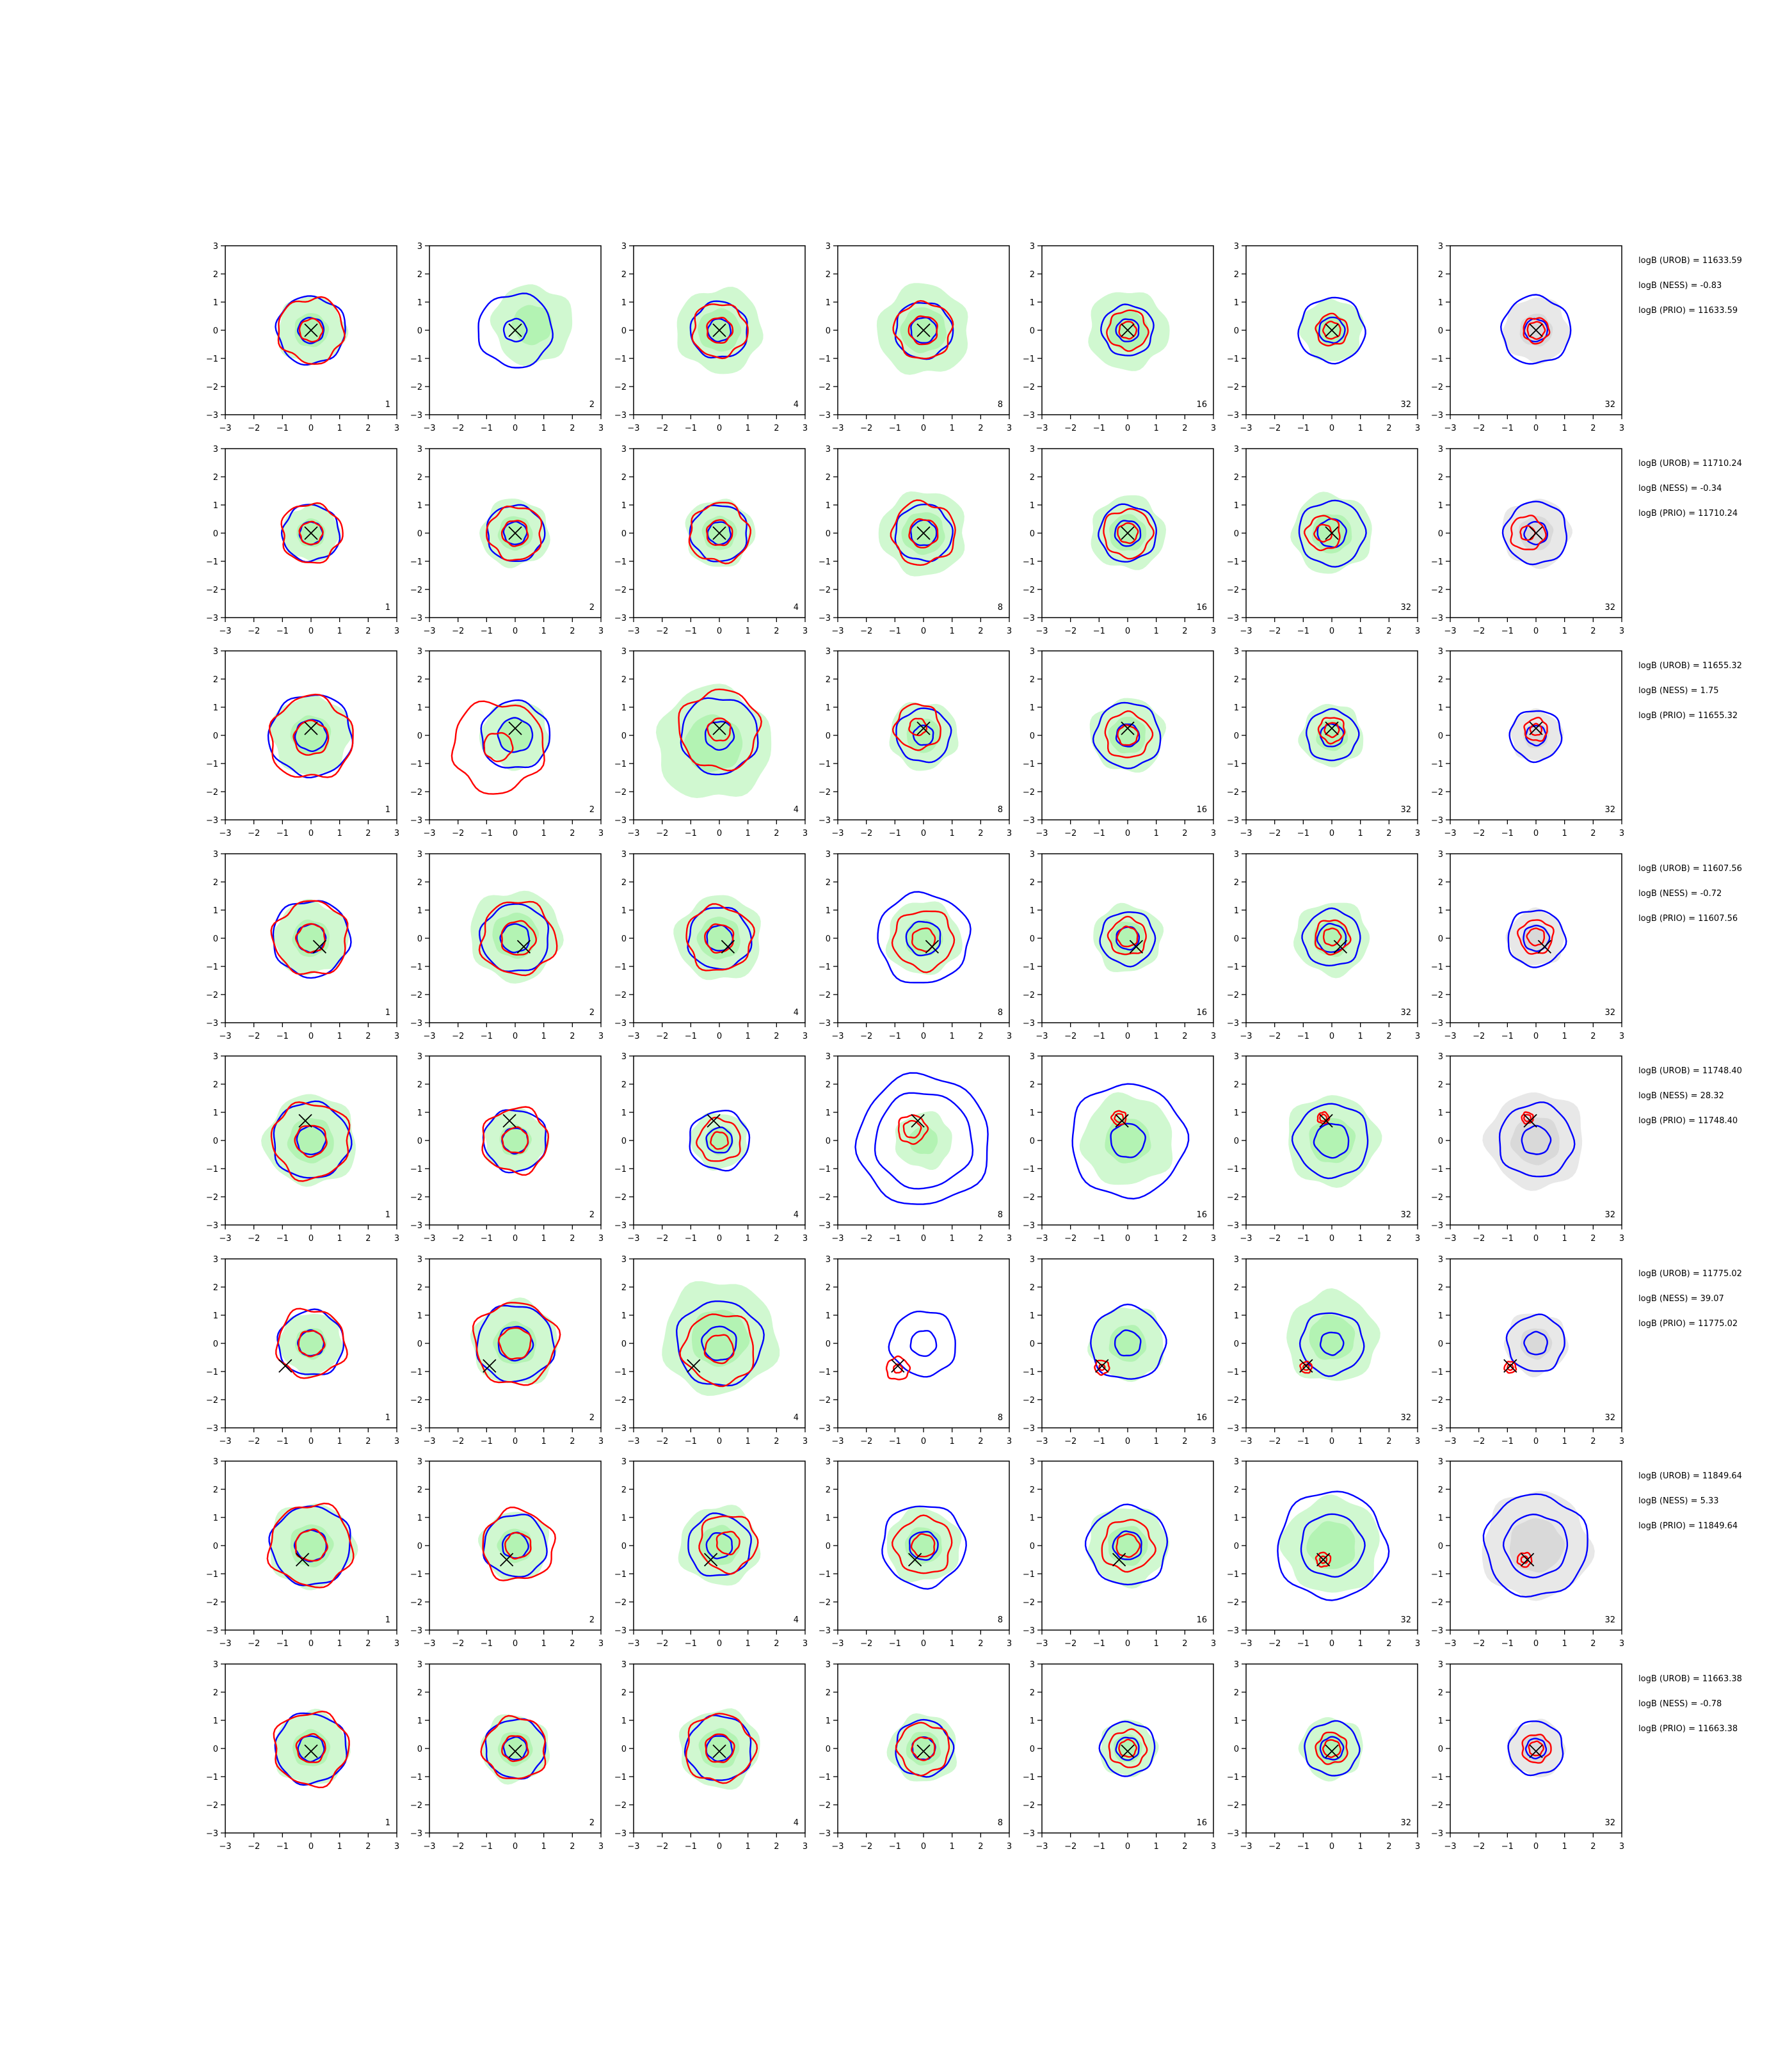 The image size is (1792, 2048). I want to click on logb-annotation: logB (PRIO) = 11633.59, so click(1688, 311).